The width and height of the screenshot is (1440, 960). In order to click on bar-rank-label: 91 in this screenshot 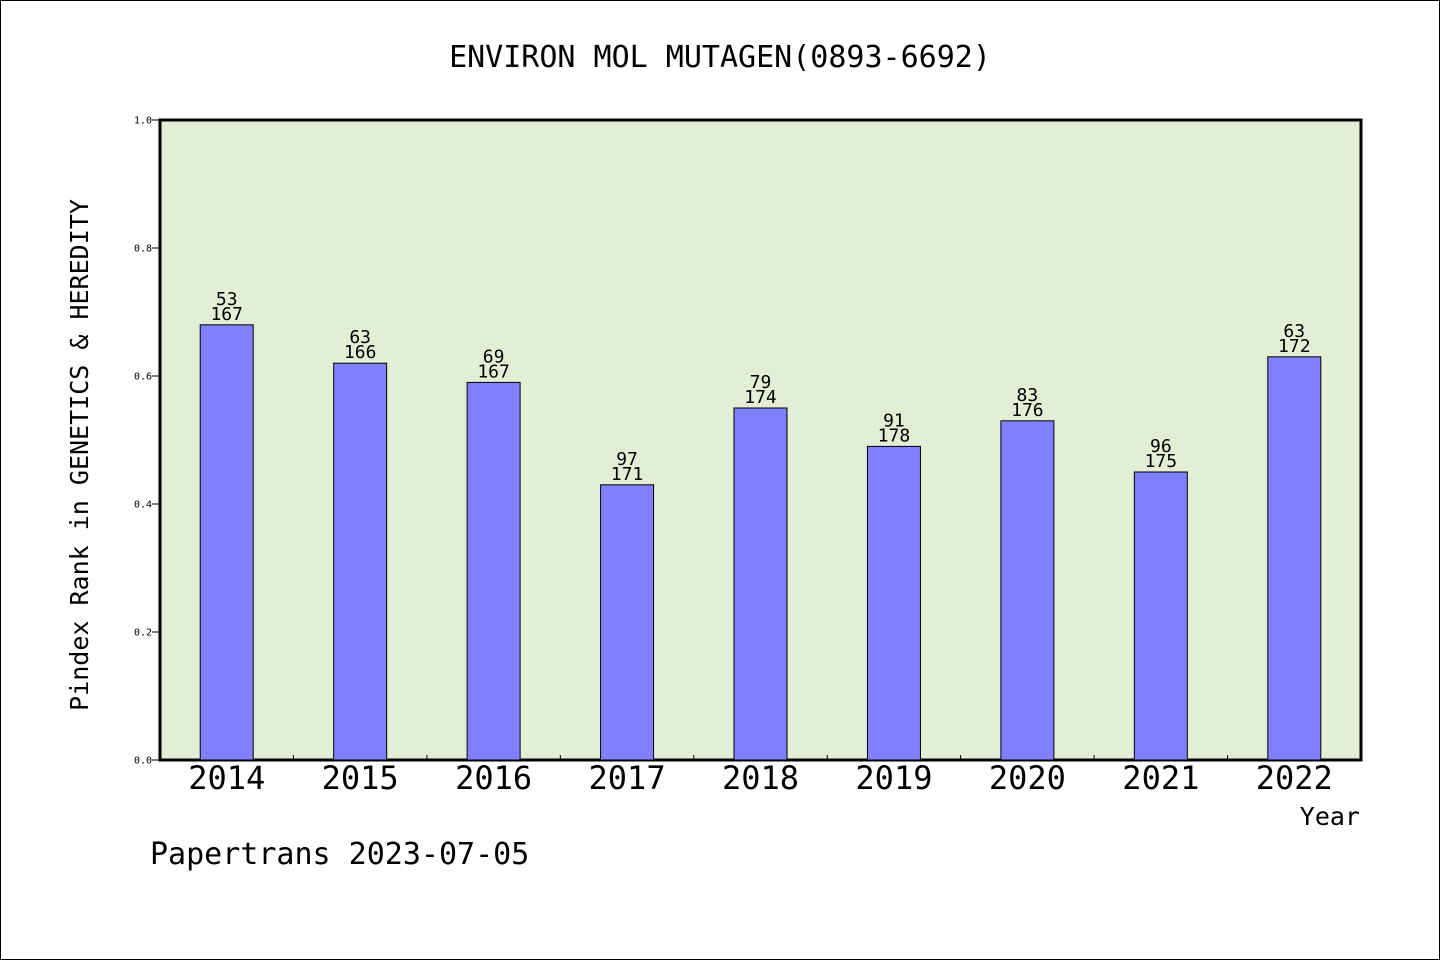, I will do `click(894, 420)`.